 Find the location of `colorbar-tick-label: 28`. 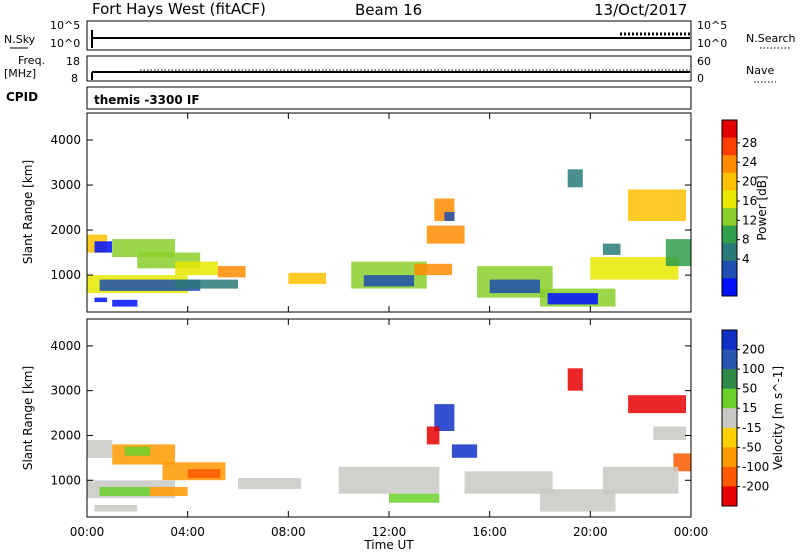

colorbar-tick-label: 28 is located at coordinates (749, 143).